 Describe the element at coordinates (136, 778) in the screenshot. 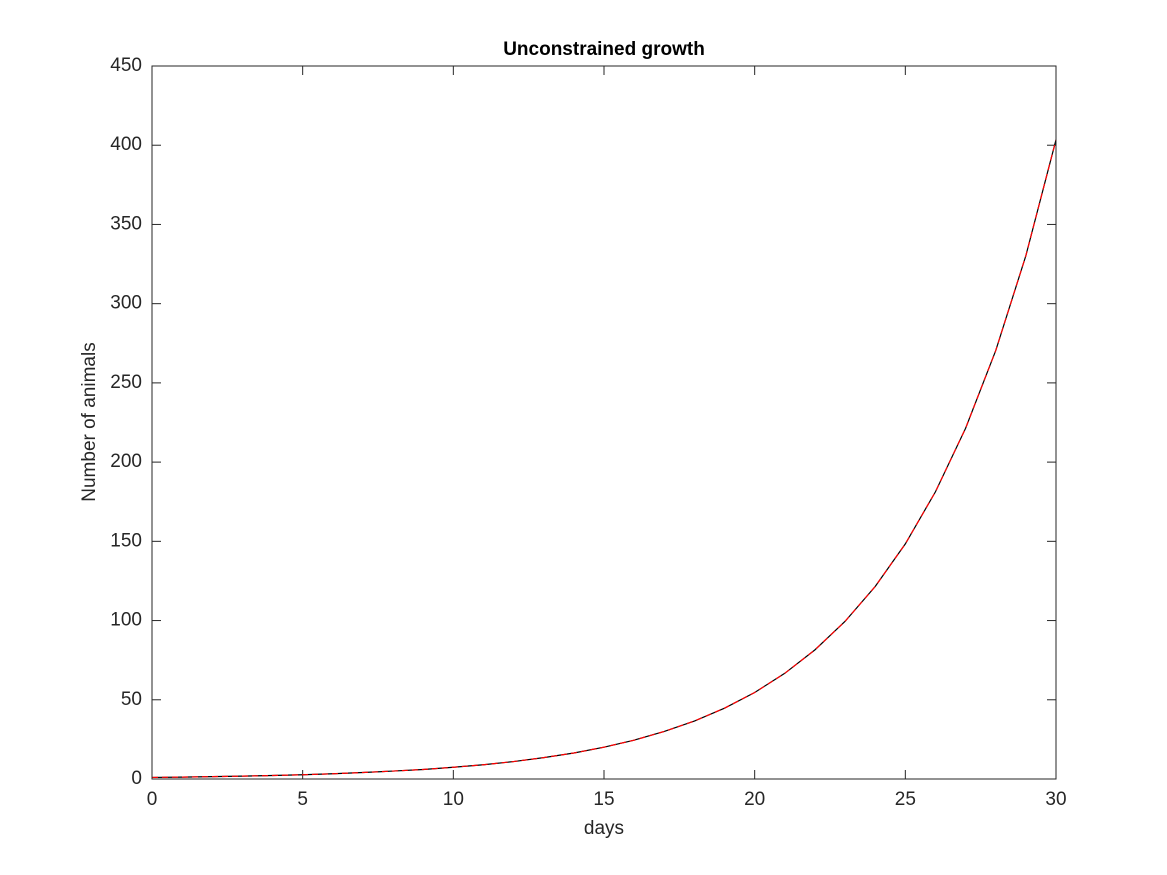

I see `y-tick-label: 0` at that location.